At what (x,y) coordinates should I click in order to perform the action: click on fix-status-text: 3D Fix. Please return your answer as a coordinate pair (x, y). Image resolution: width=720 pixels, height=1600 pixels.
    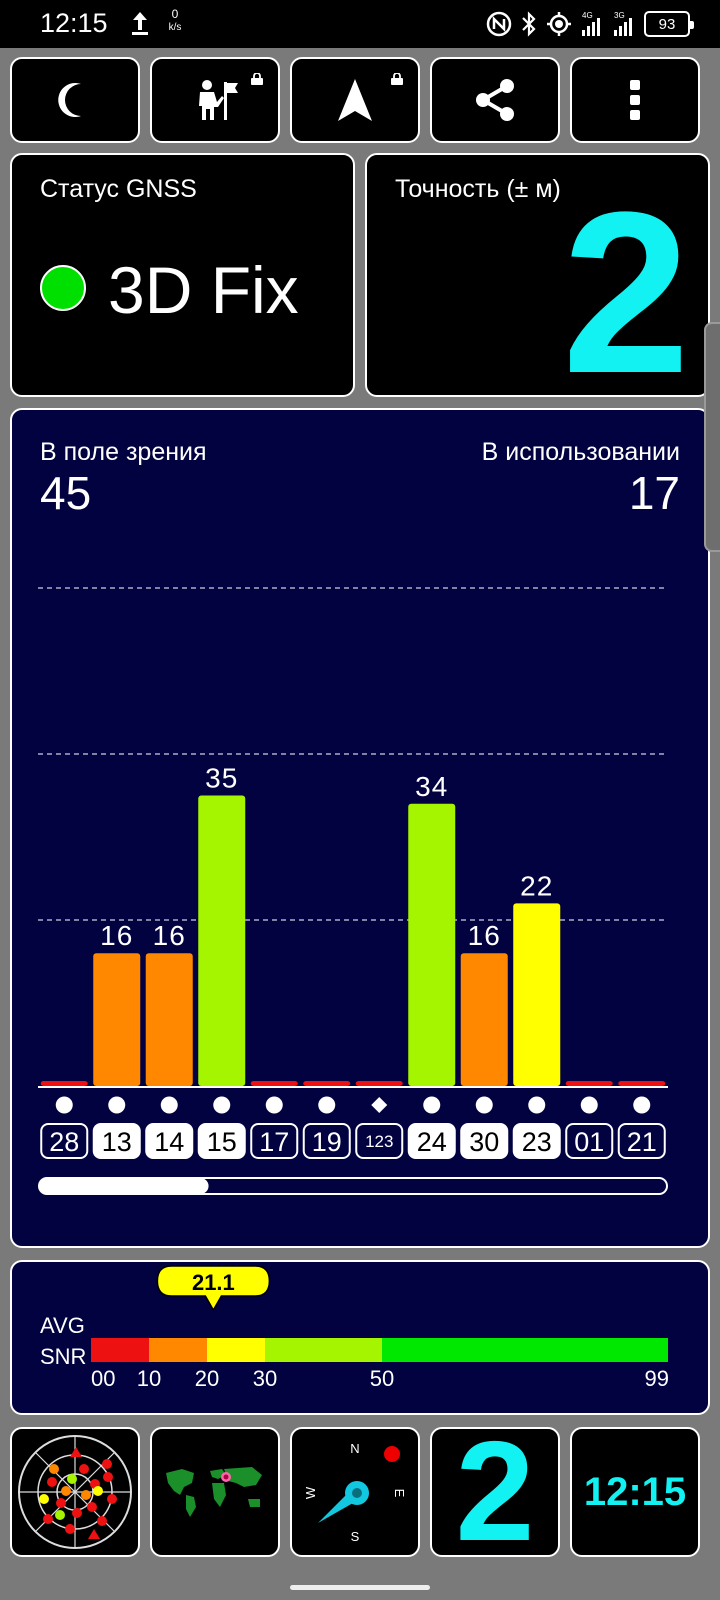
    Looking at the image, I should click on (203, 290).